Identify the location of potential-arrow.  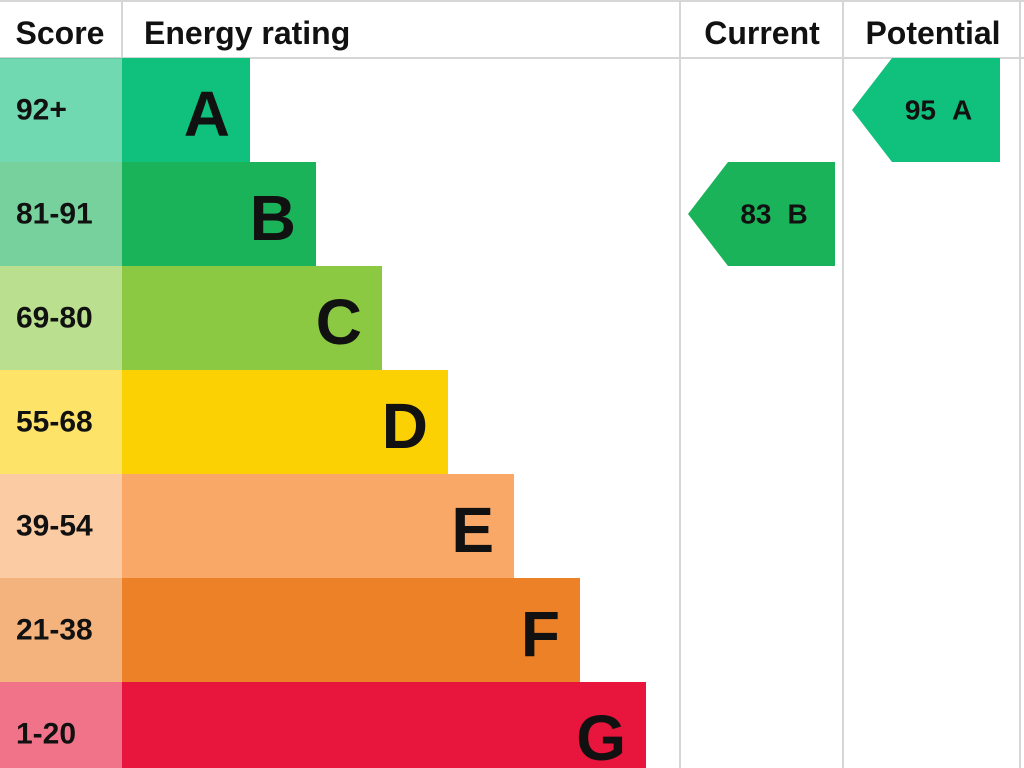
(926, 110).